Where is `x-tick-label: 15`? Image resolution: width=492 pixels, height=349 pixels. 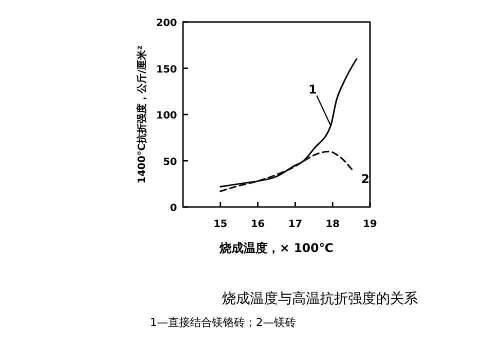
x-tick-label: 15 is located at coordinates (220, 224).